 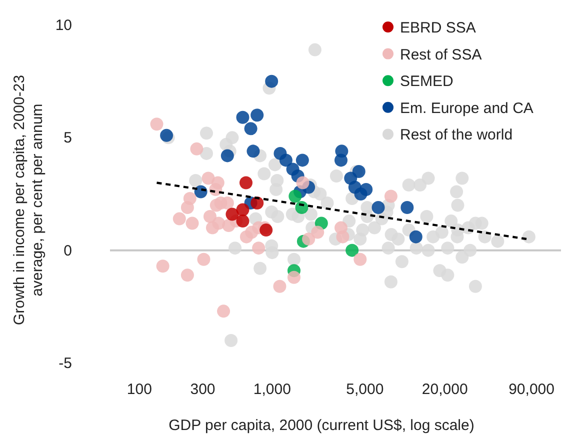 I want to click on legend-label: Em. Europe and CA, so click(x=467, y=108).